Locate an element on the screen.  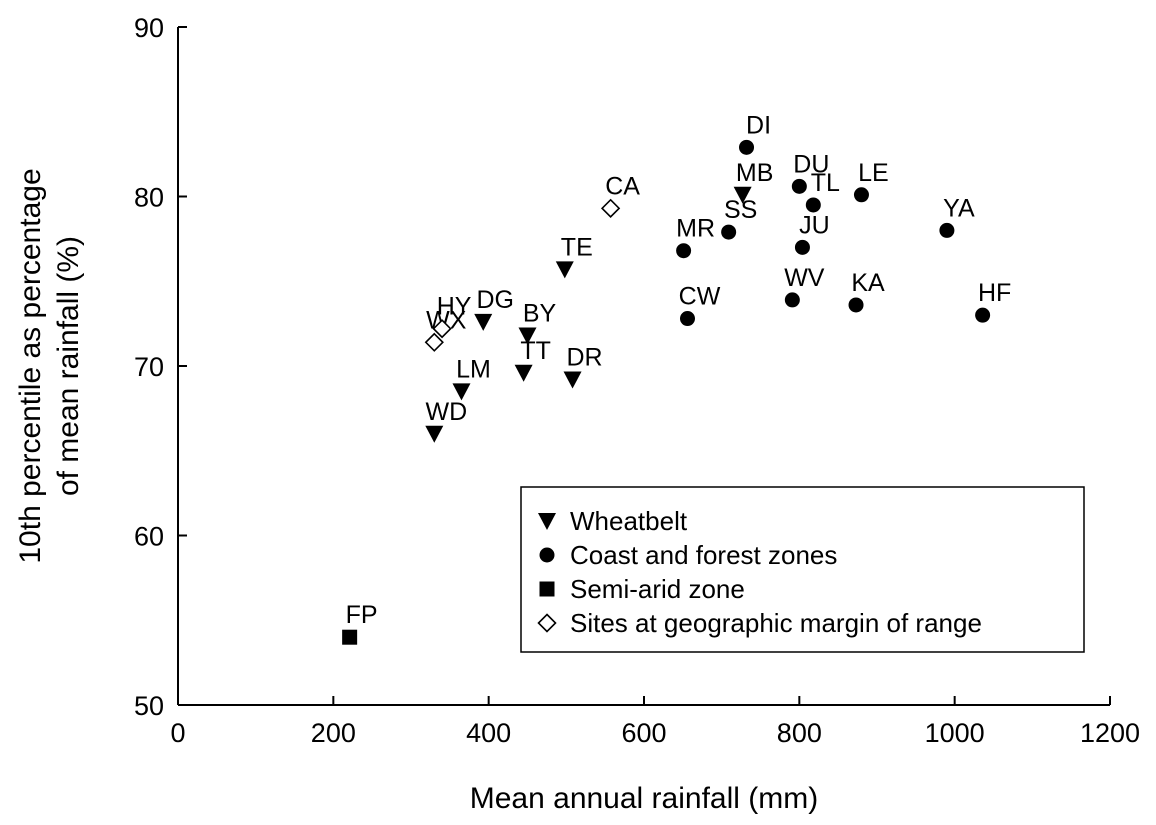
point-label-mr: MR is located at coordinates (695, 229).